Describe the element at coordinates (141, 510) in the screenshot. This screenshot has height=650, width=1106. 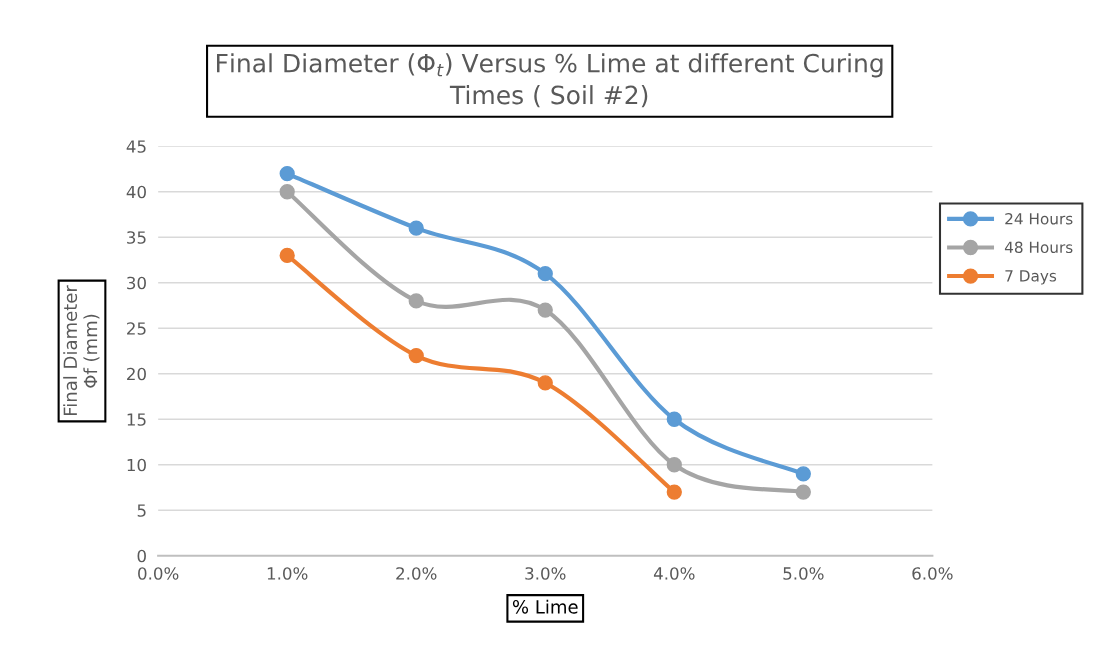
I see `y-tick-label: 5` at that location.